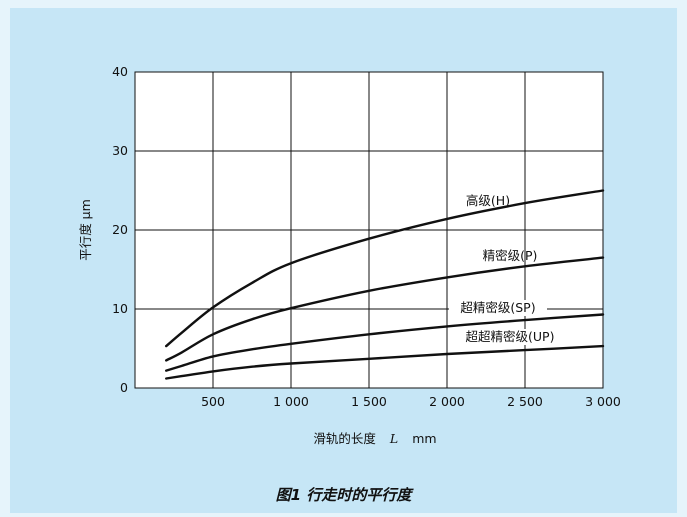 This screenshot has height=517, width=687. I want to click on x-axis-label-text: 滑轨的长度, so click(344, 438).